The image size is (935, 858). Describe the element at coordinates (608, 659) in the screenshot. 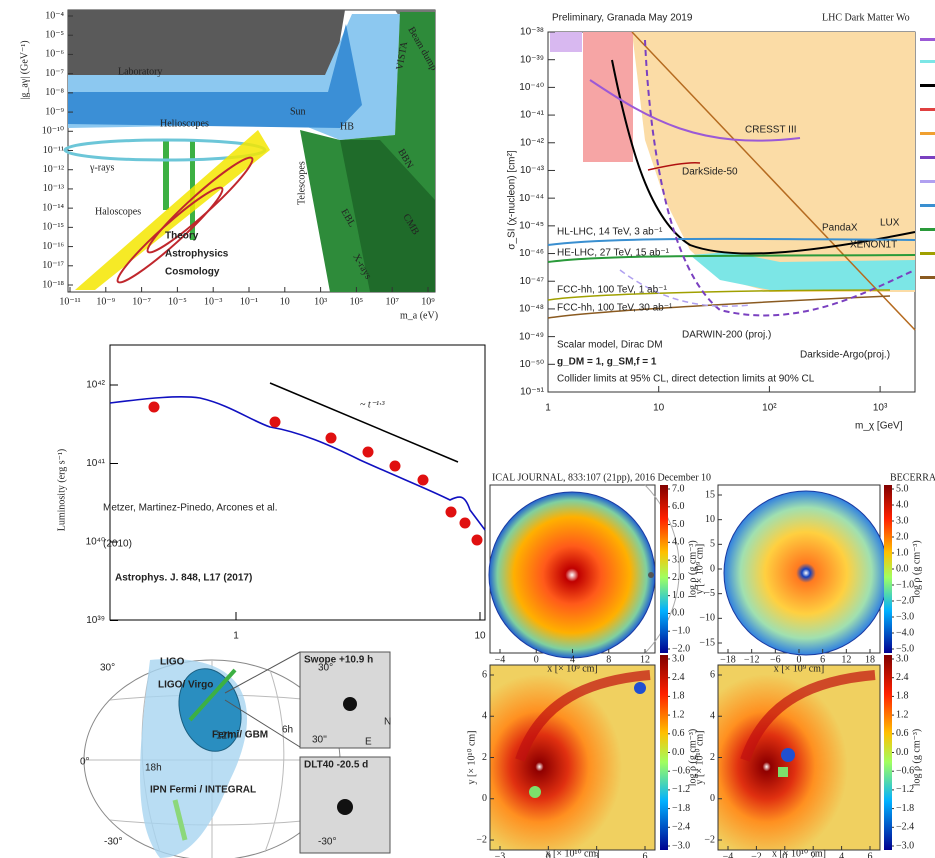

I see `x-tick-label: 8` at that location.